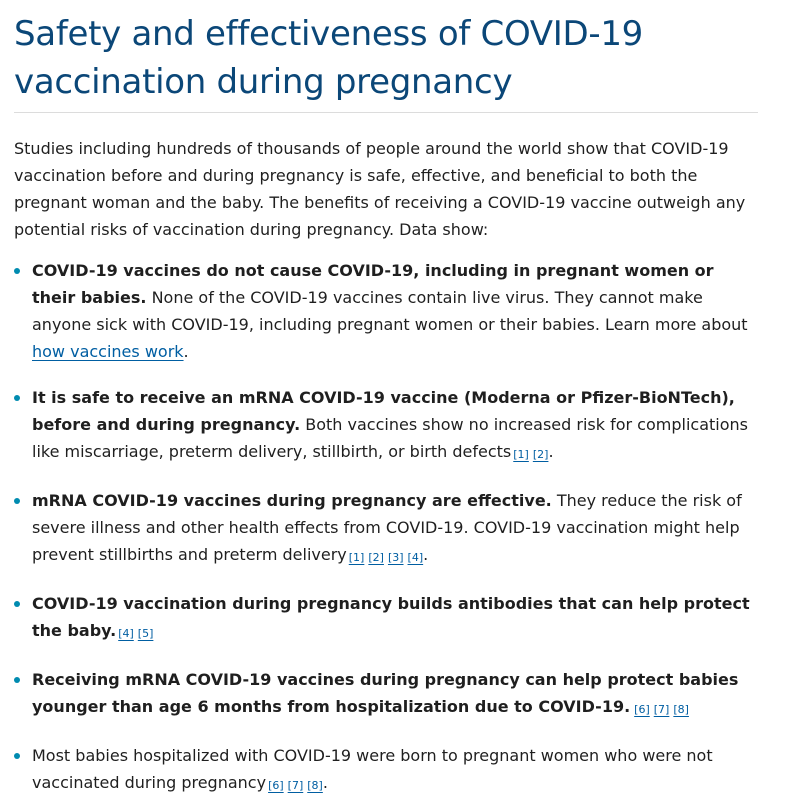  Describe the element at coordinates (395, 557) in the screenshot. I see `reference-link: [3]` at that location.